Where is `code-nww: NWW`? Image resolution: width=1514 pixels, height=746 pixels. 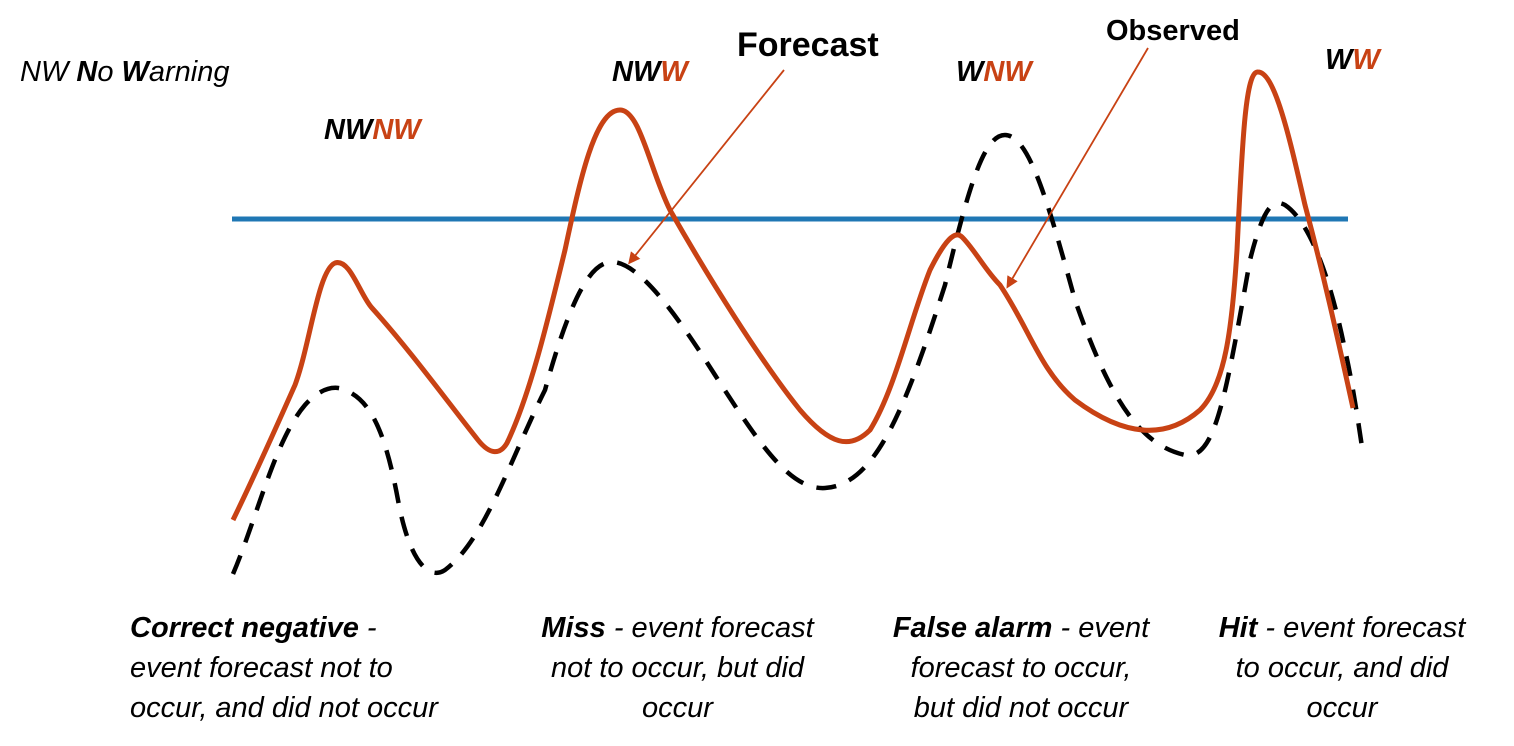 code-nww: NWW is located at coordinates (650, 72).